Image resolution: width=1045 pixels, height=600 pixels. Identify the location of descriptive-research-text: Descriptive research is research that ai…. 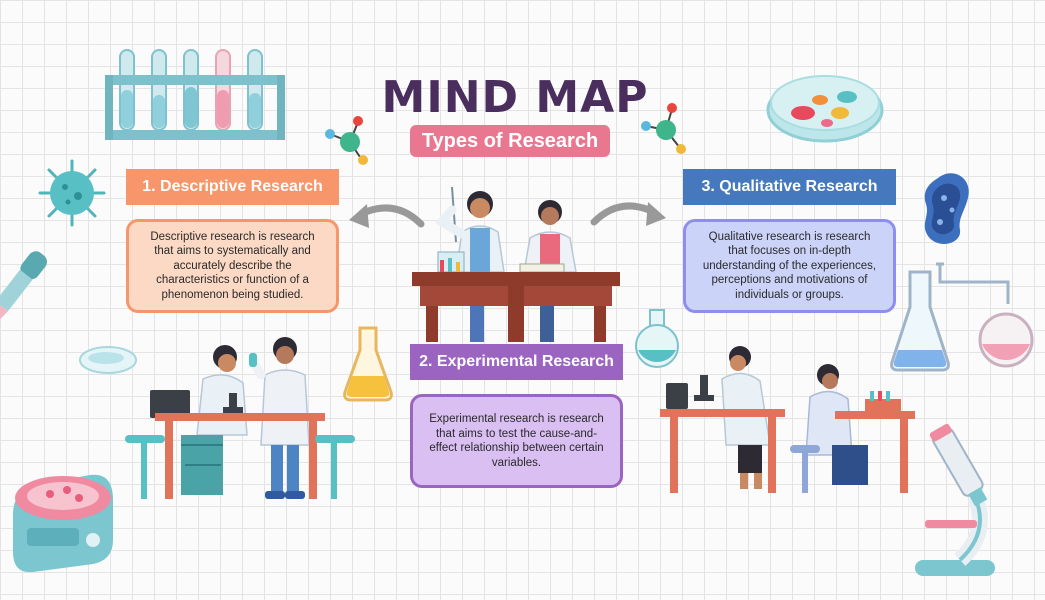
(232, 265).